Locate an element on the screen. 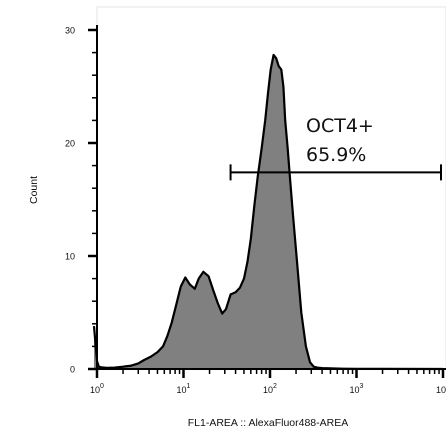 The height and width of the screenshot is (437, 446). gate-name-label: OCT4+ is located at coordinates (340, 126).